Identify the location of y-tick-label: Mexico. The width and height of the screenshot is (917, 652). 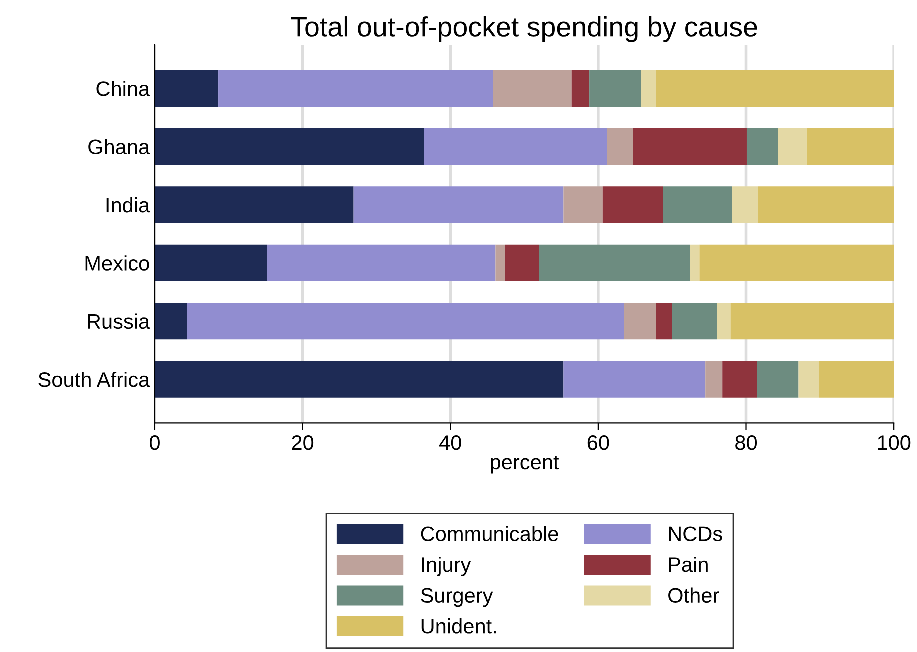
(118, 263).